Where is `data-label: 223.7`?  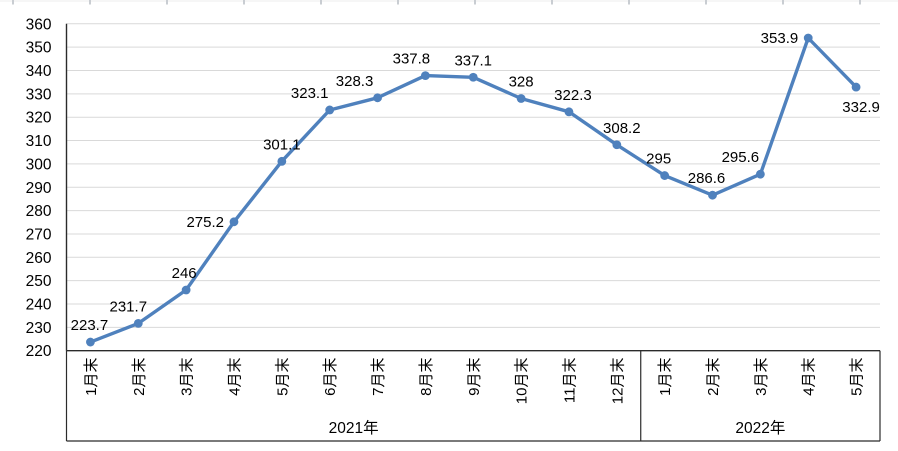 data-label: 223.7 is located at coordinates (90, 325).